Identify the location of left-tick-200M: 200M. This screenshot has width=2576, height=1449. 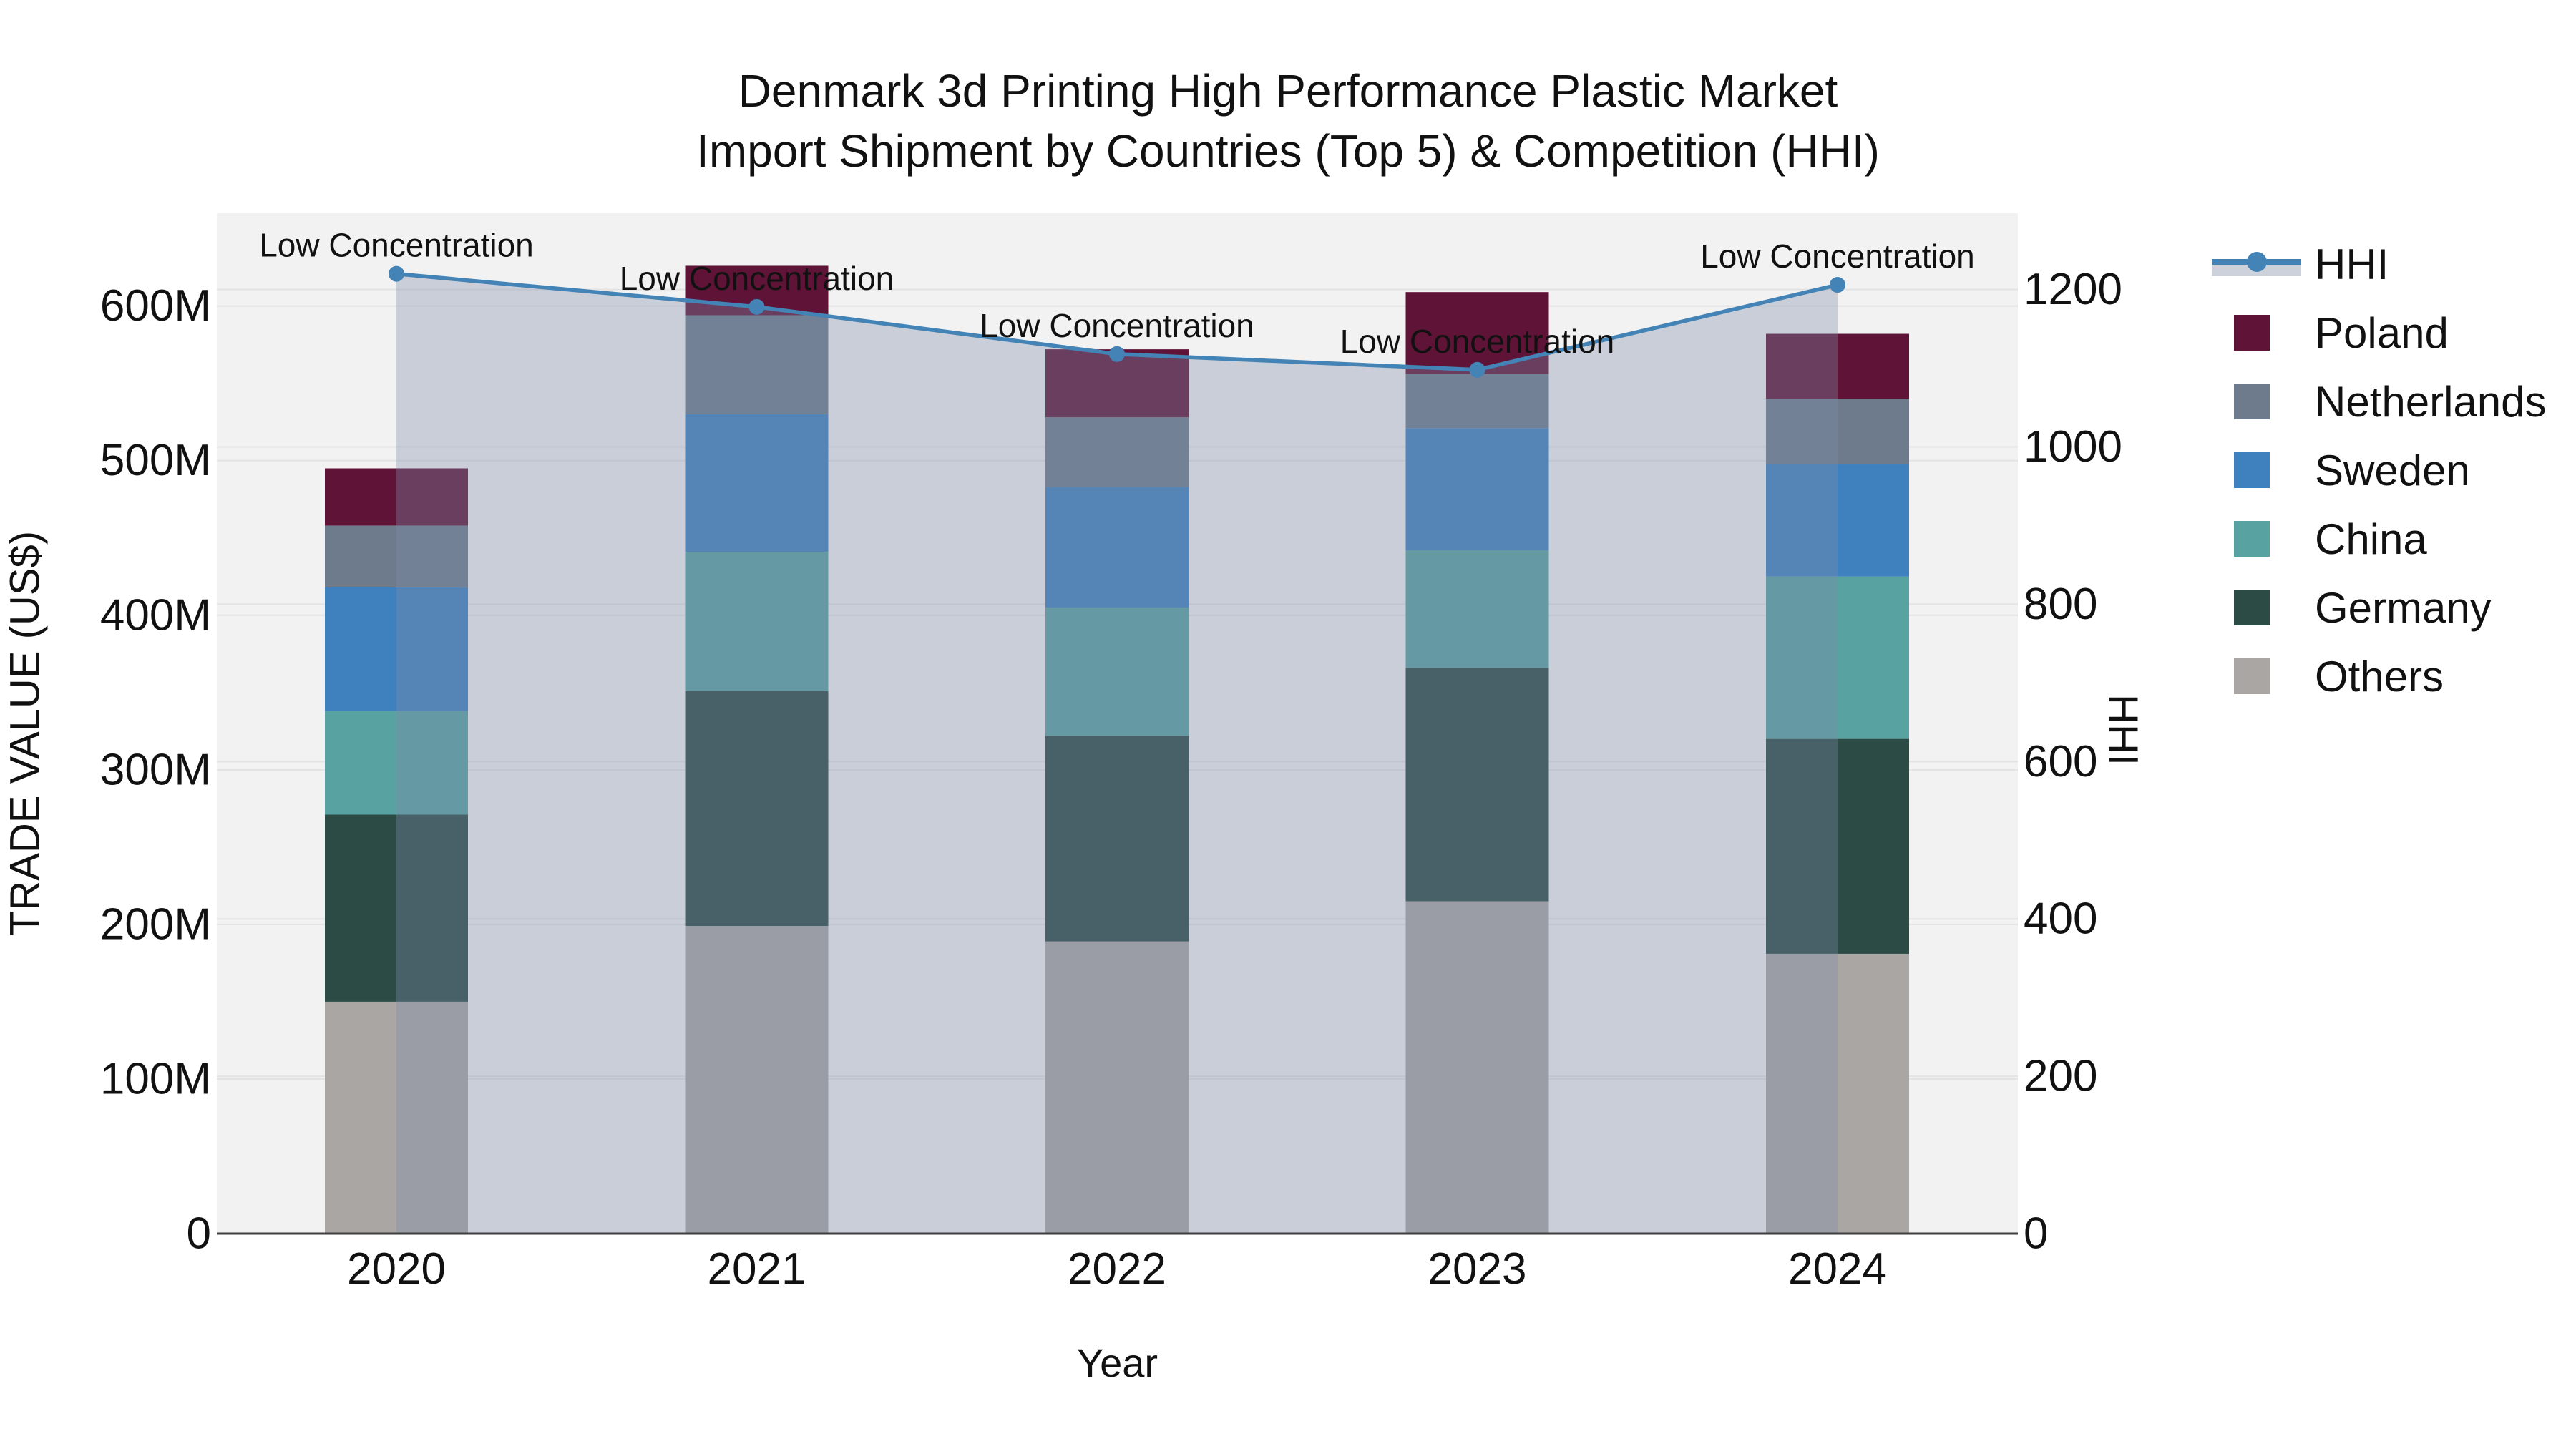
(155, 924).